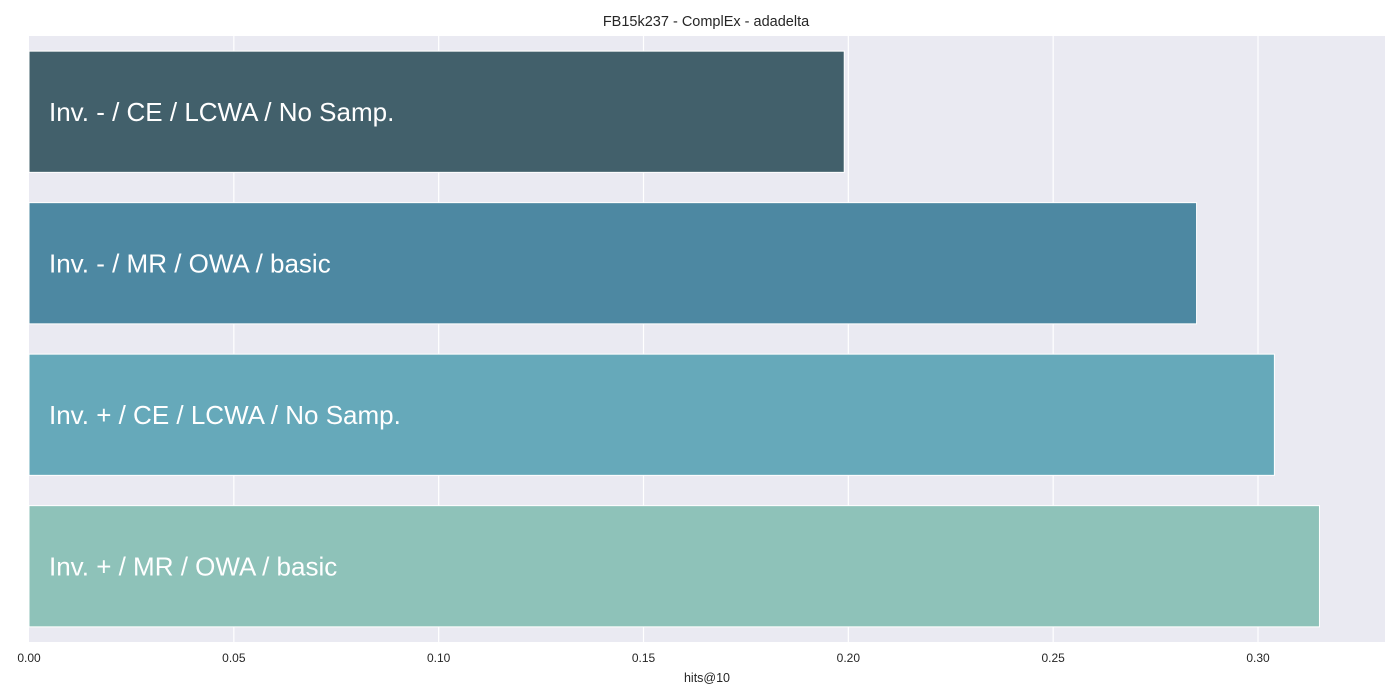  Describe the element at coordinates (849, 658) in the screenshot. I see `x-tick-label: 0.20` at that location.